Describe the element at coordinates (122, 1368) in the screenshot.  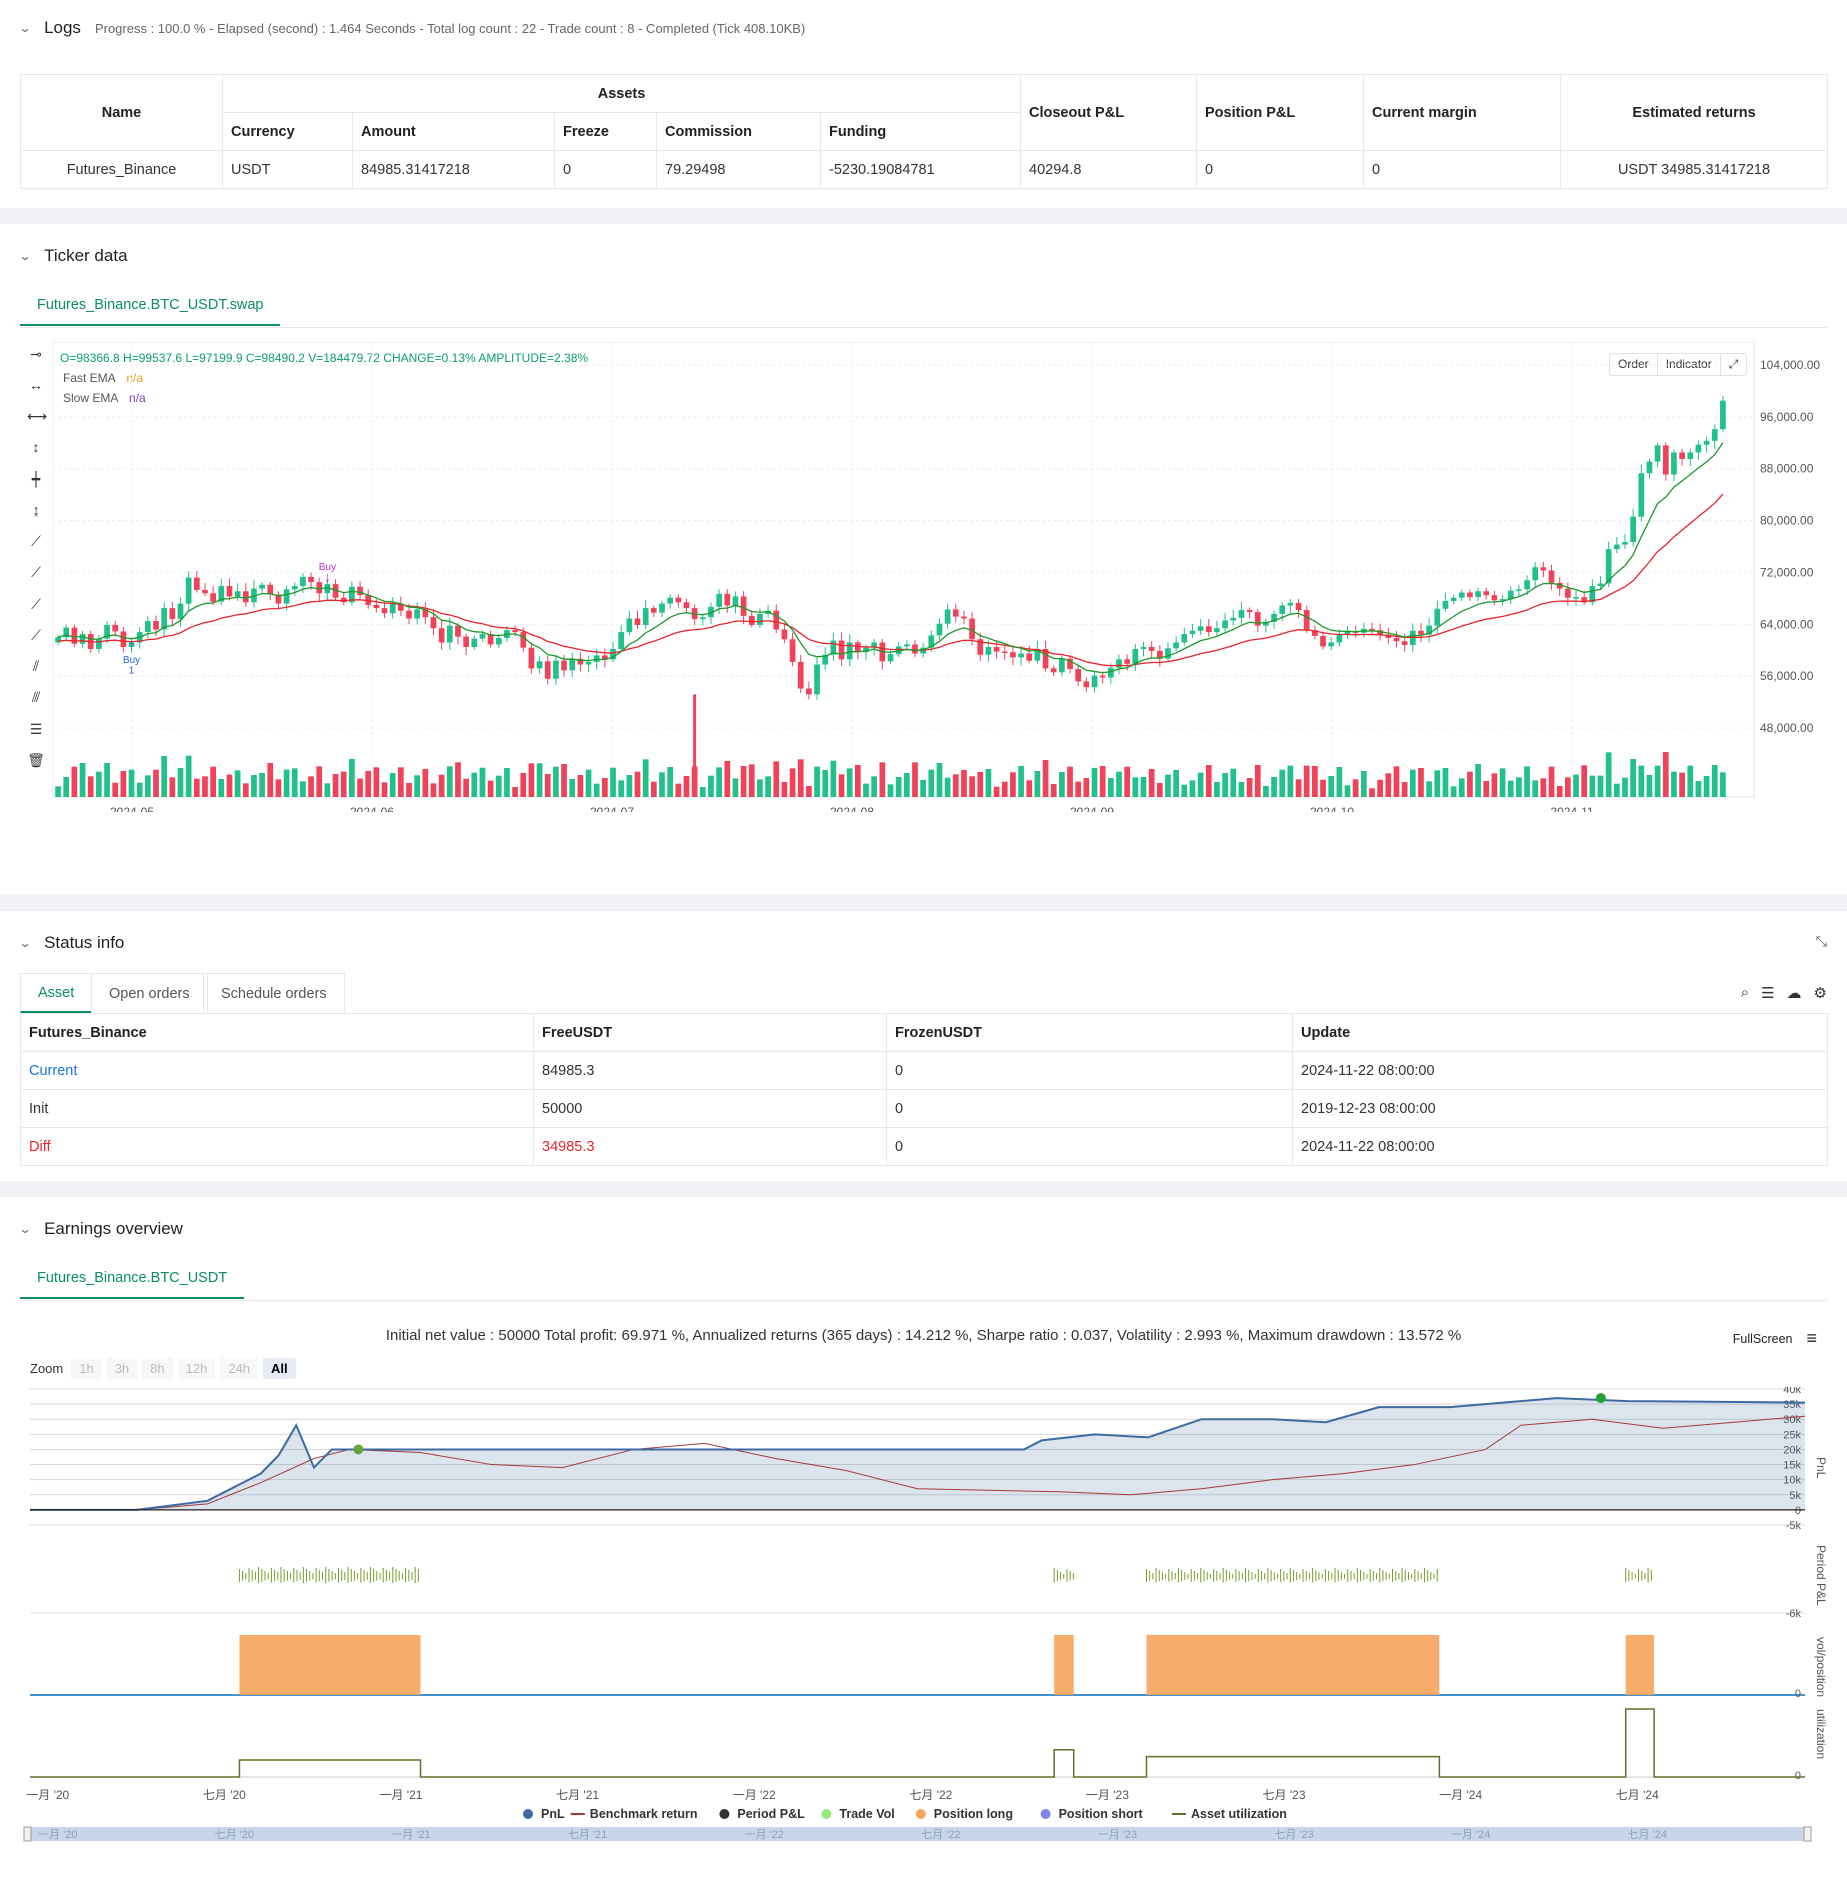
I see `zoom-3h: 3h` at that location.